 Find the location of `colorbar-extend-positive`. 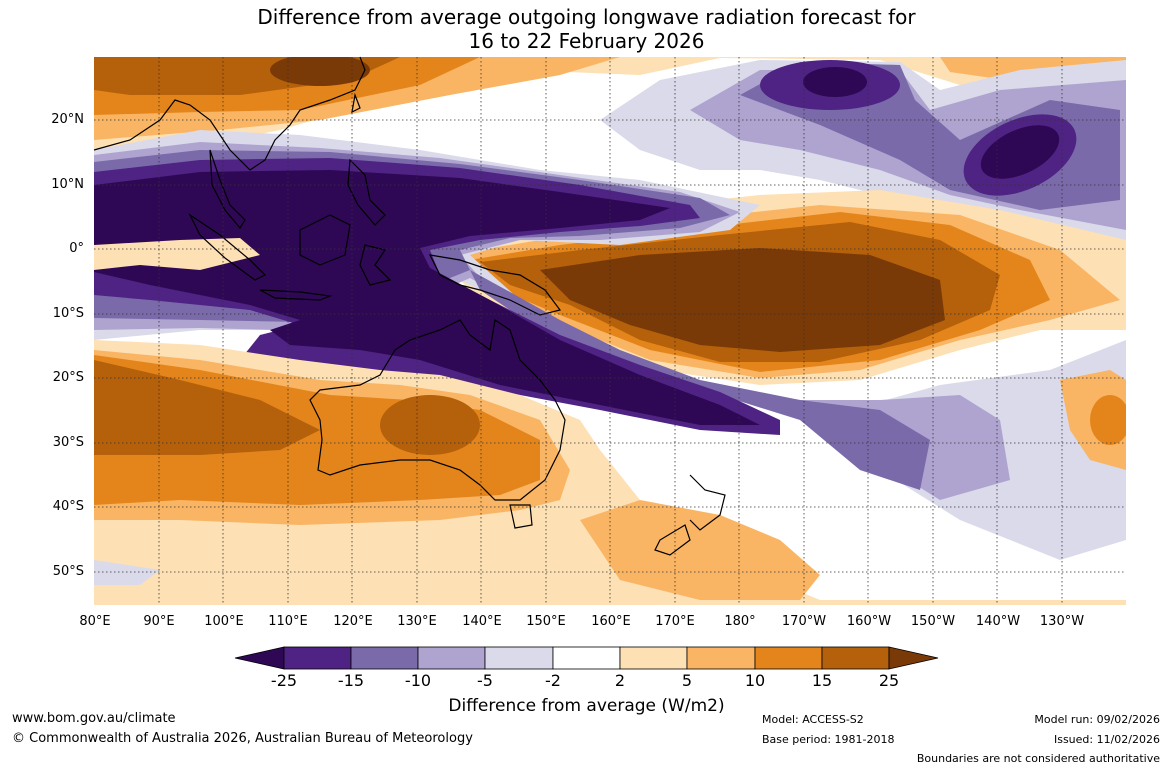

colorbar-extend-positive is located at coordinates (913, 658).